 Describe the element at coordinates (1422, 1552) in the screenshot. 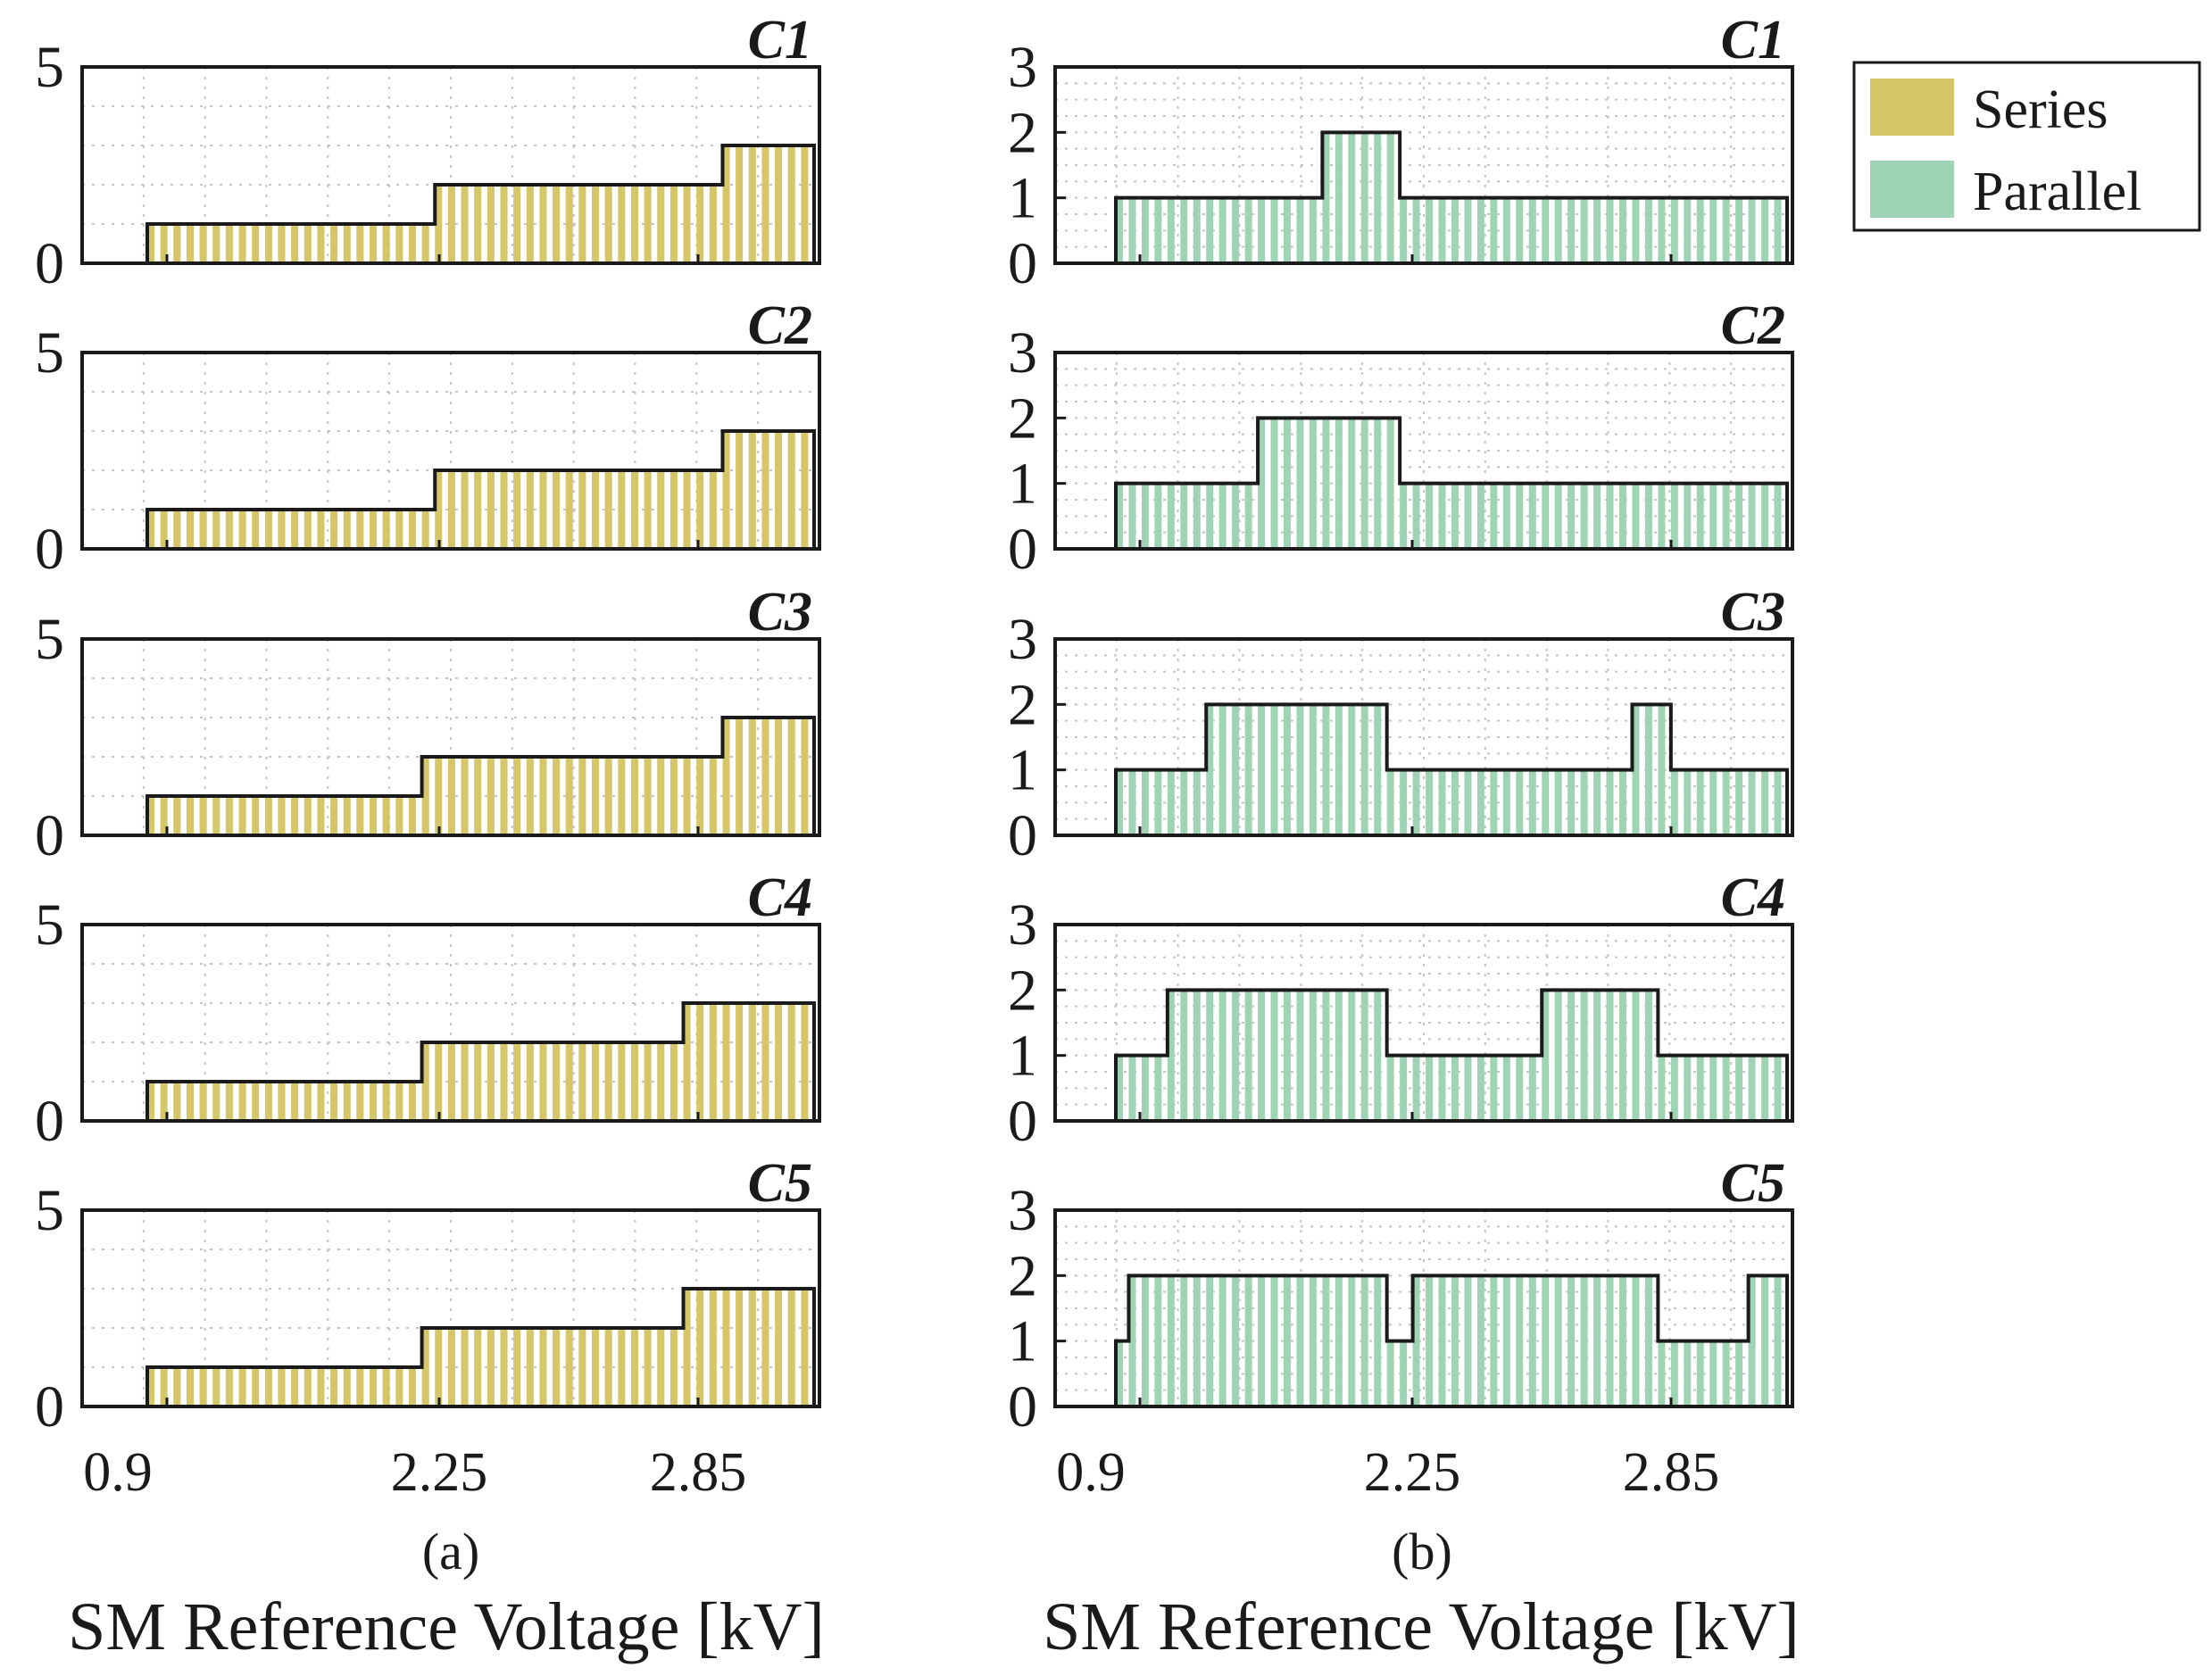

I see `caption-b: (b)` at that location.